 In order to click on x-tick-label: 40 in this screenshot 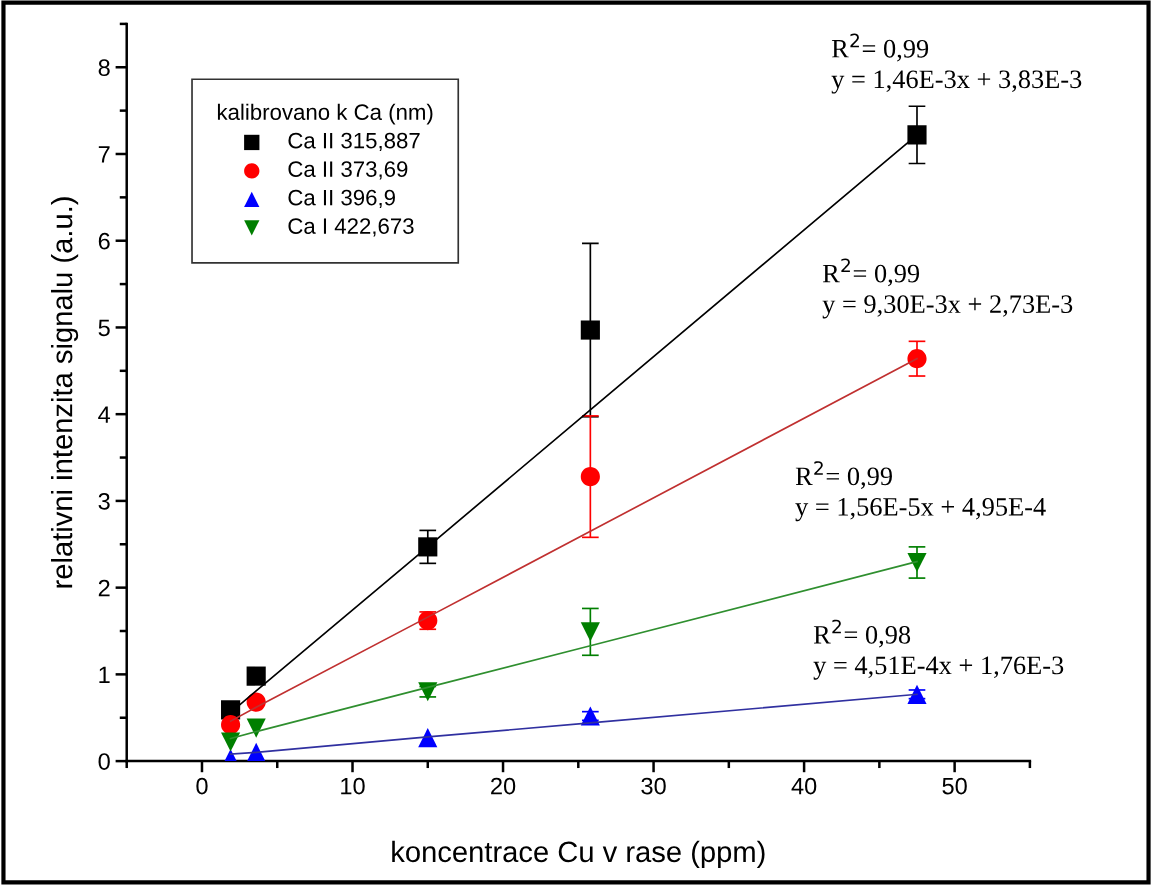, I will do `click(804, 786)`.